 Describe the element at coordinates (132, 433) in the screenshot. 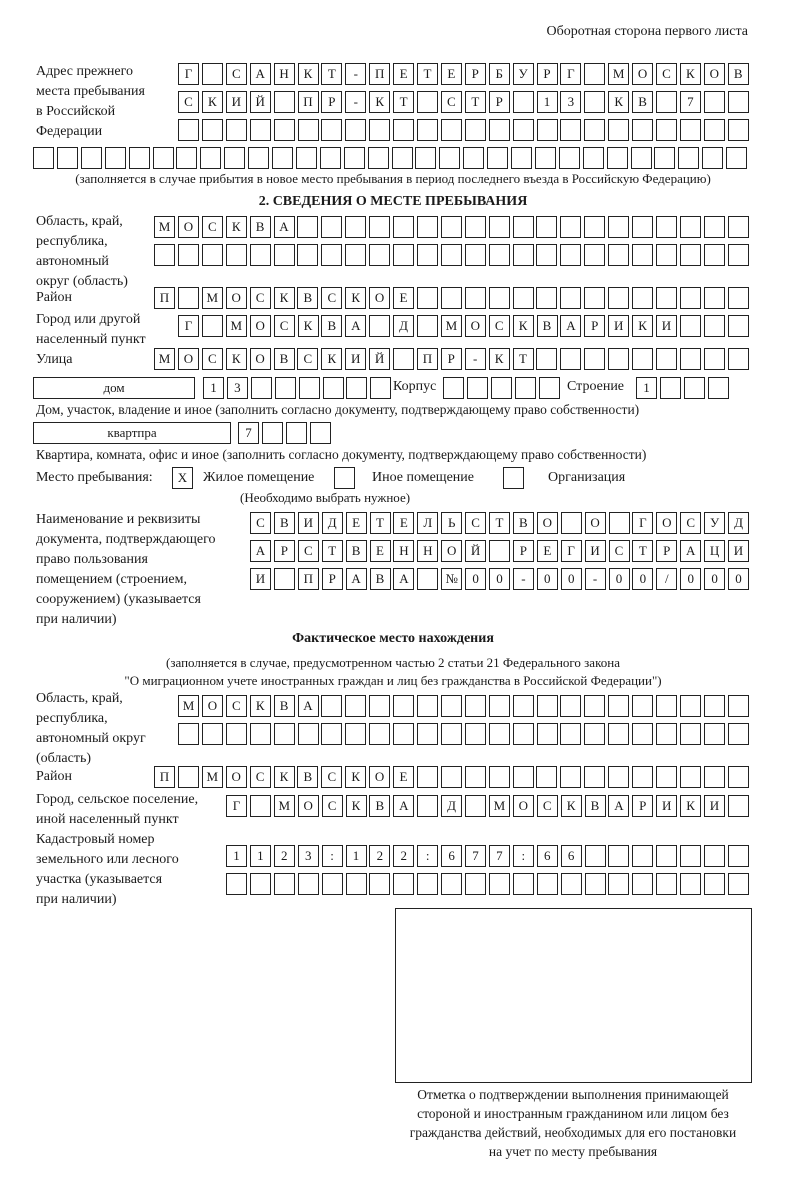

I see `flat-type-field: квартпра` at that location.